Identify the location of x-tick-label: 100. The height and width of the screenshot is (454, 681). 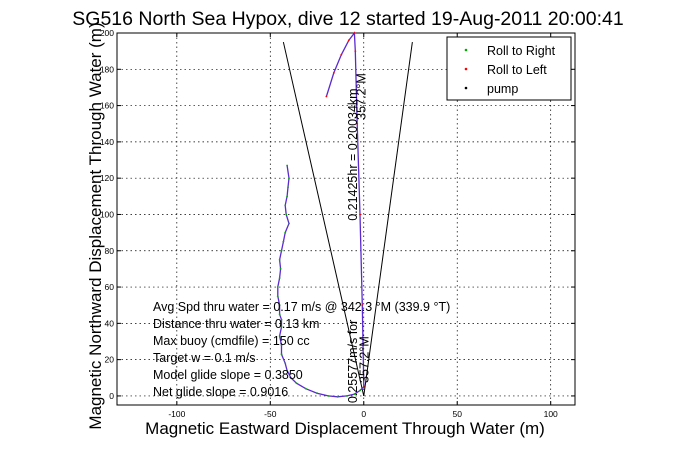
(551, 414).